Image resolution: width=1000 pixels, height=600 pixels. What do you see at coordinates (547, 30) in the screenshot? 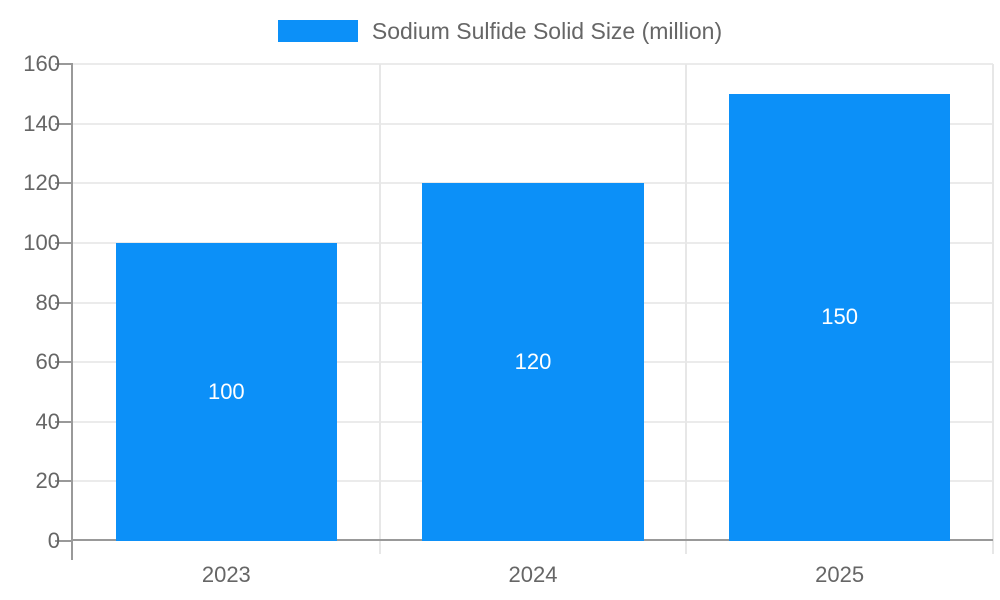
I see `legend-label: Sodium Sulfide Solid Size (million)` at bounding box center [547, 30].